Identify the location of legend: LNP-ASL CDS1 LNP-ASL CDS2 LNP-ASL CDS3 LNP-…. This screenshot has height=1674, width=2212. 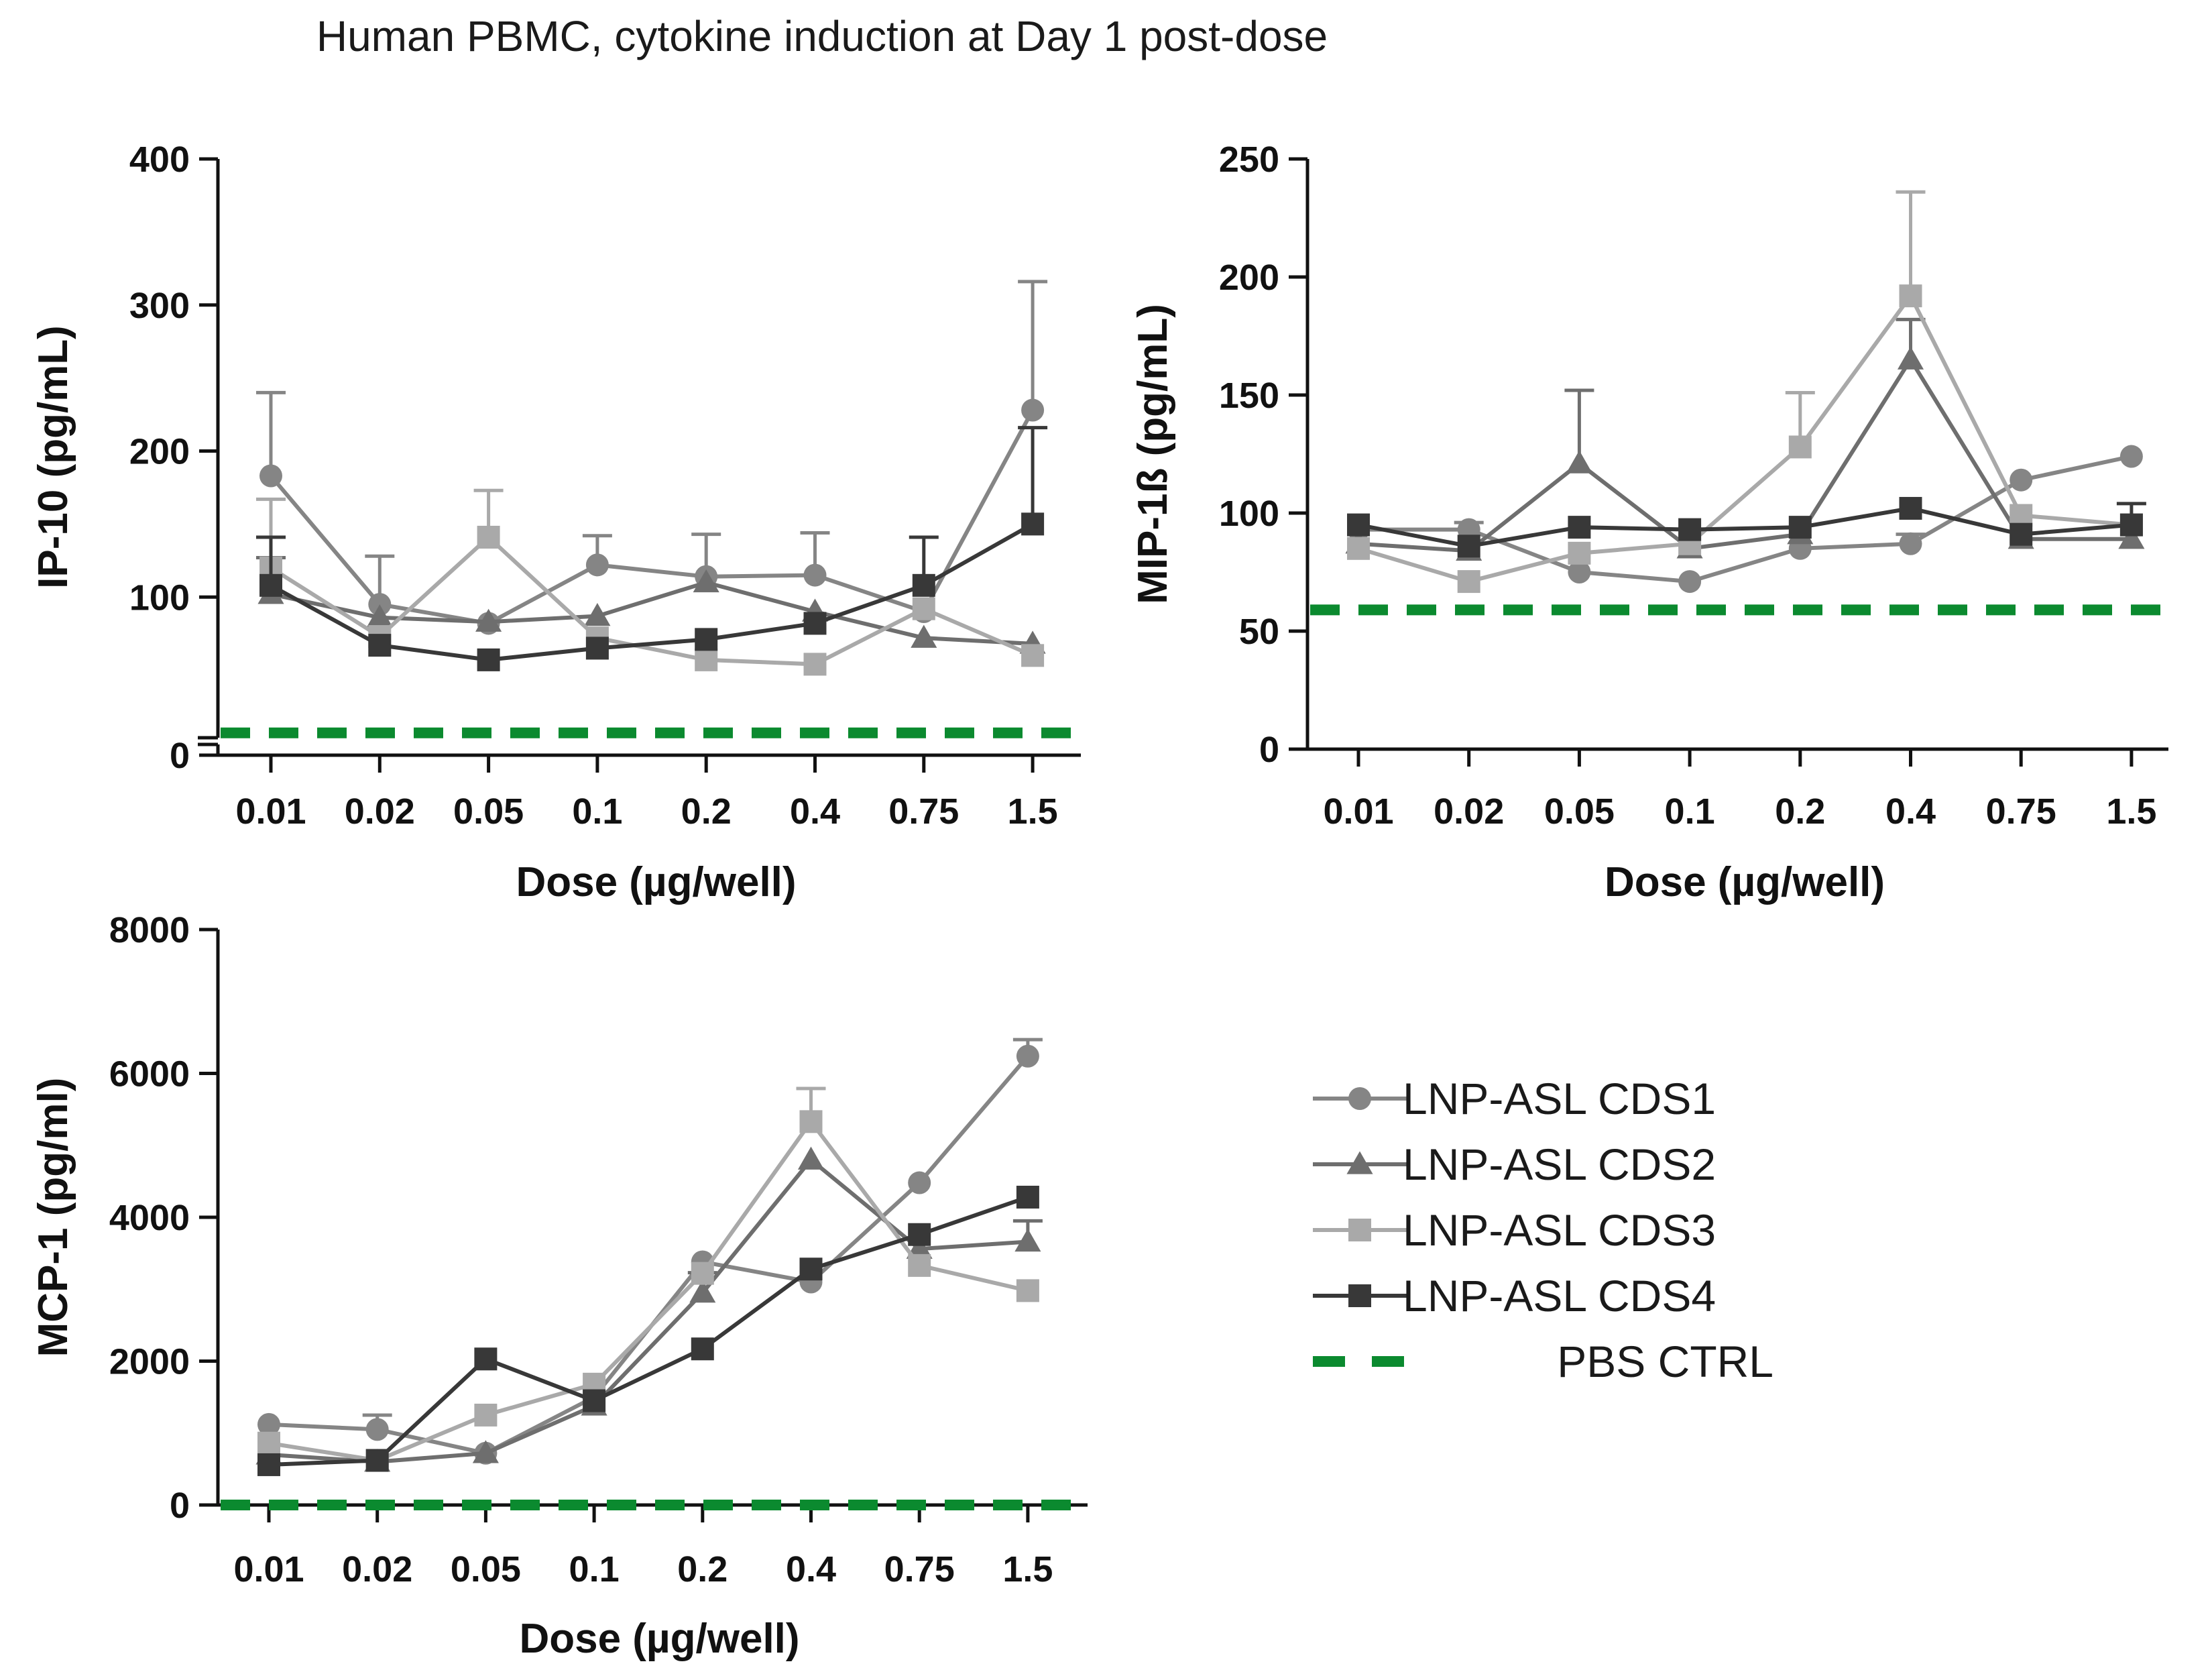
(1543, 1230).